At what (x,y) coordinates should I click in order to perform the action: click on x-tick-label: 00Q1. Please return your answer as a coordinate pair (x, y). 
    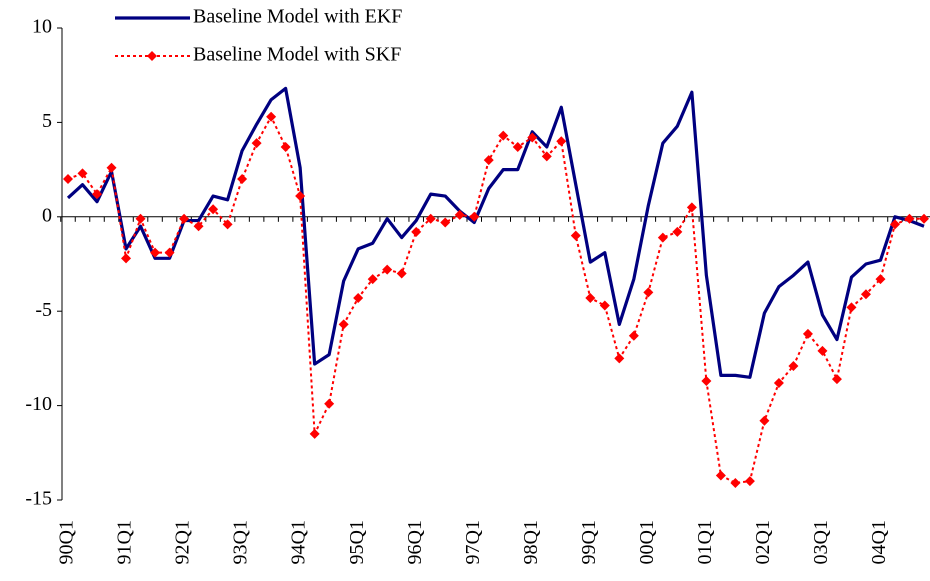
    Looking at the image, I should click on (647, 542).